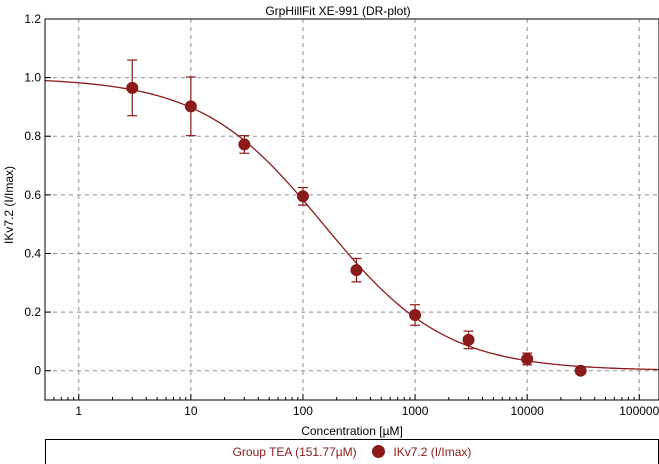 The height and width of the screenshot is (464, 659). What do you see at coordinates (32, 253) in the screenshot?
I see `y-tick-label: 0.4` at bounding box center [32, 253].